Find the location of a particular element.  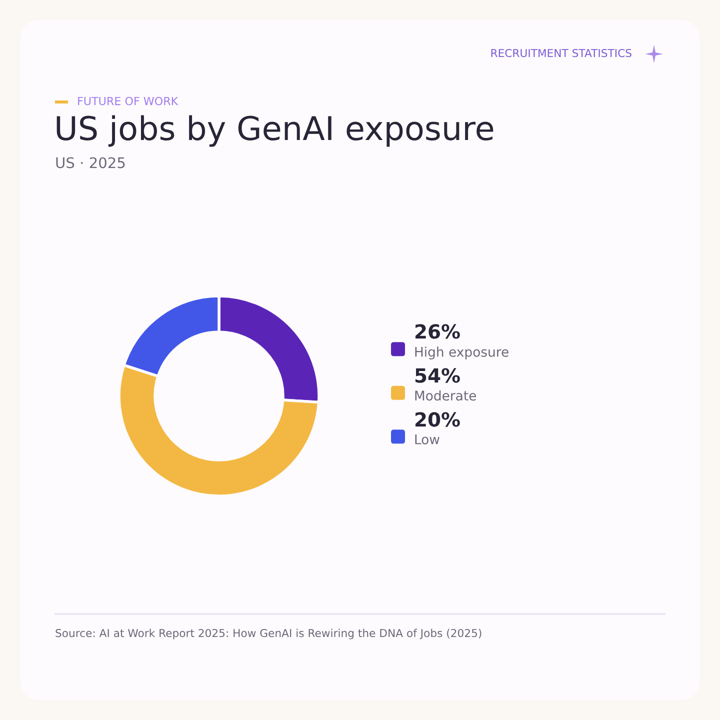

legend-label: Low is located at coordinates (427, 439).